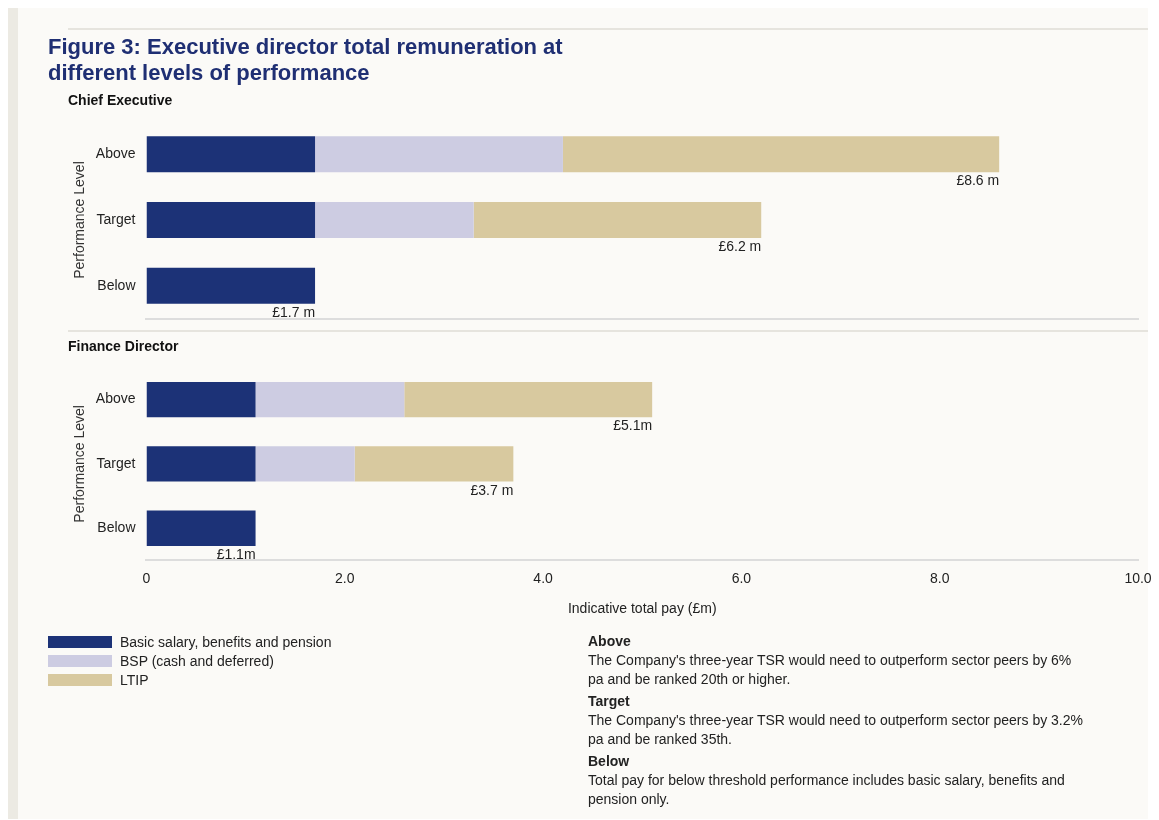 The image size is (1159, 820). Describe the element at coordinates (492, 489) in the screenshot. I see `total-label: £3.7 m` at that location.